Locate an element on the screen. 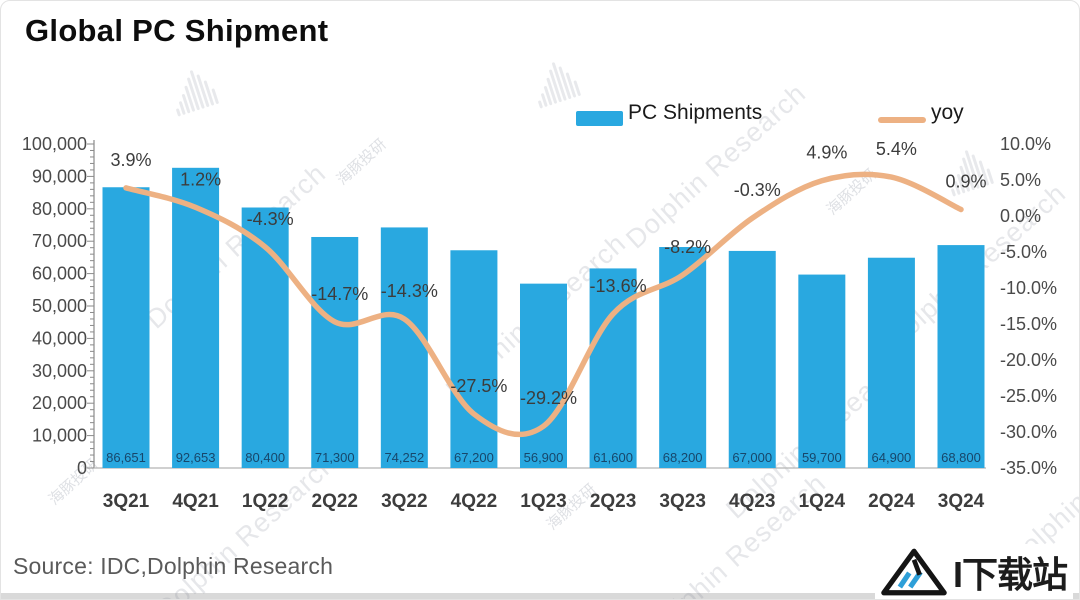  x-axis-category-label: 3Q24 is located at coordinates (961, 501).